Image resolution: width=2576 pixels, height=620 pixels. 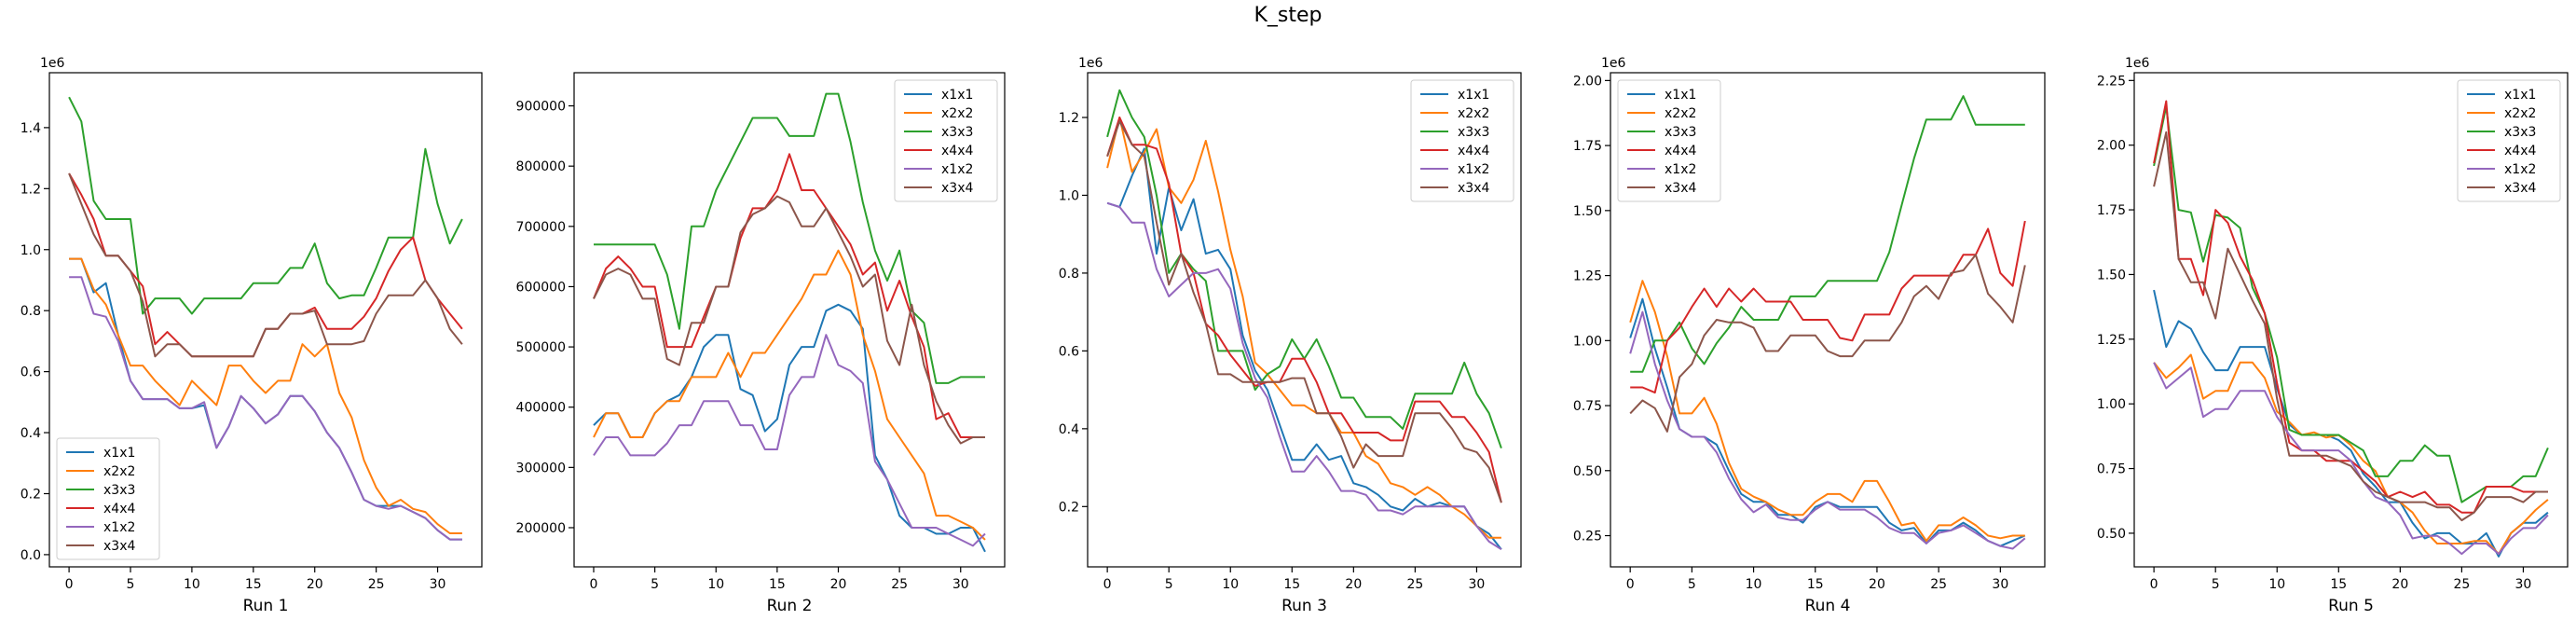 What do you see at coordinates (31, 555) in the screenshot?
I see `y-tick-label: 0.0` at bounding box center [31, 555].